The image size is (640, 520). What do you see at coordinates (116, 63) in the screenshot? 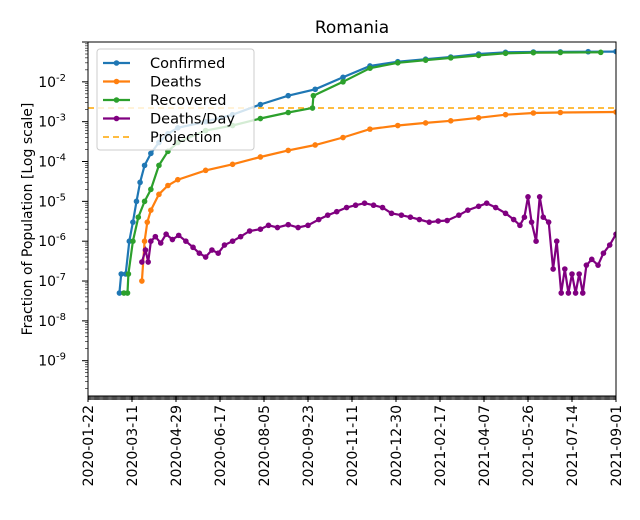
I see `legend-marker` at bounding box center [116, 63].